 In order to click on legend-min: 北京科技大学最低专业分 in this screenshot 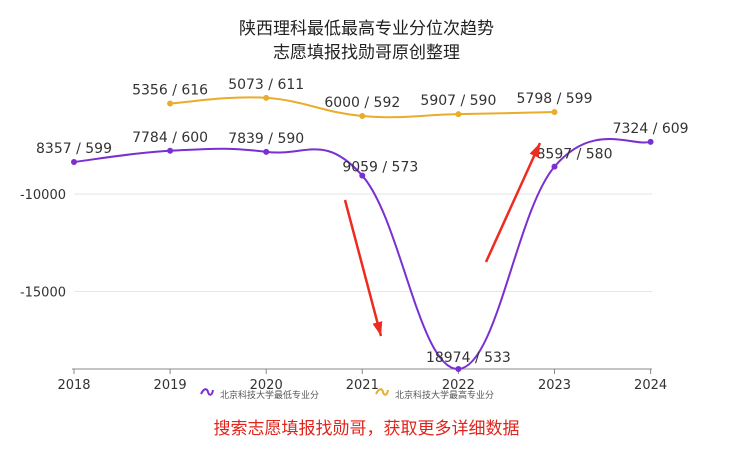, I will do `click(259, 394)`.